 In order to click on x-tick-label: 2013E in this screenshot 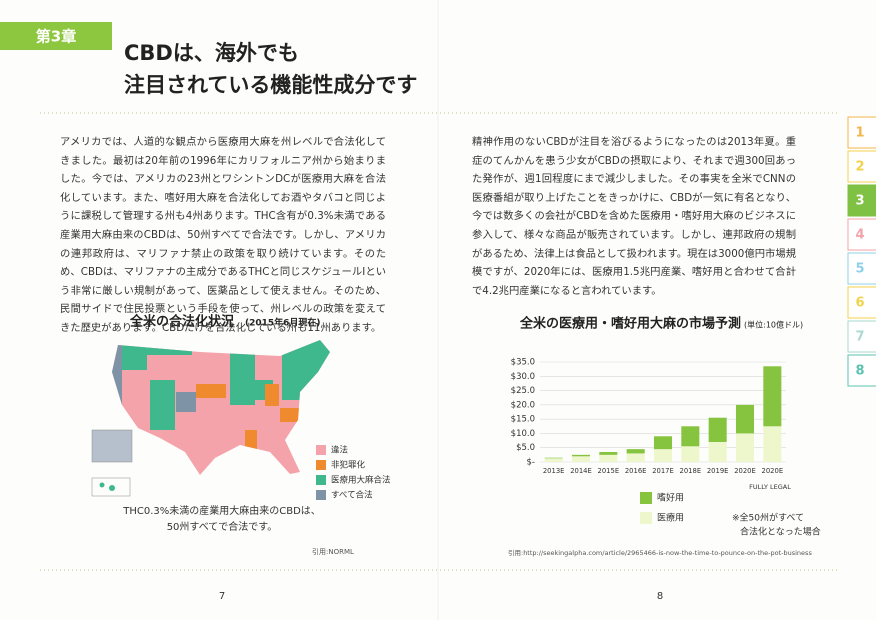, I will do `click(554, 471)`.